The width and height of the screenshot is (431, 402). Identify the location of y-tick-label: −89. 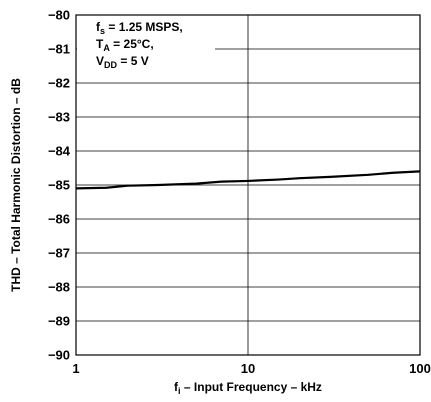
(59, 321).